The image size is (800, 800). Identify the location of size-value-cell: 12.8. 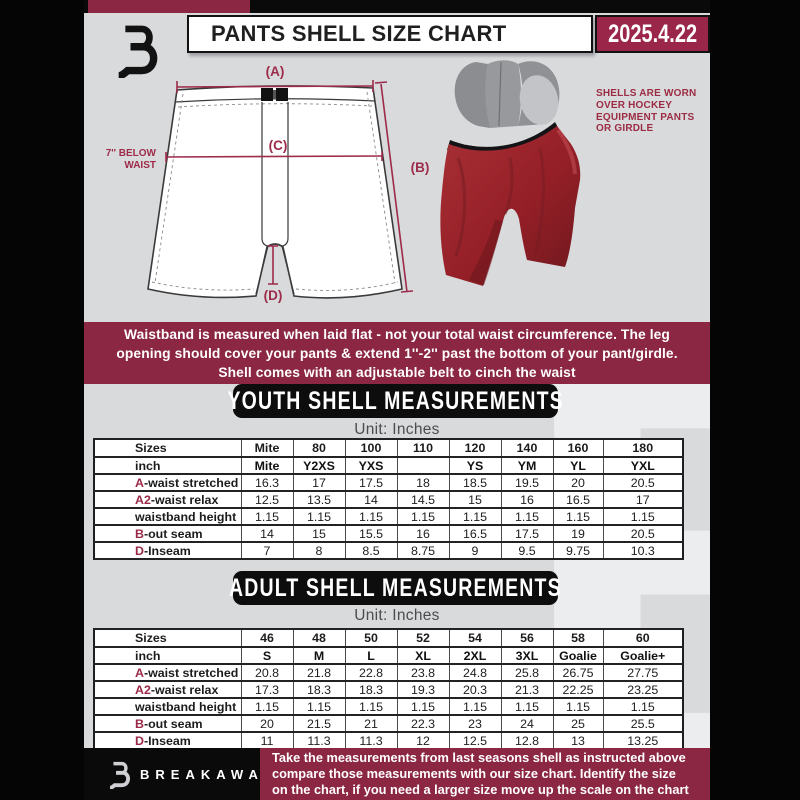
(527, 740).